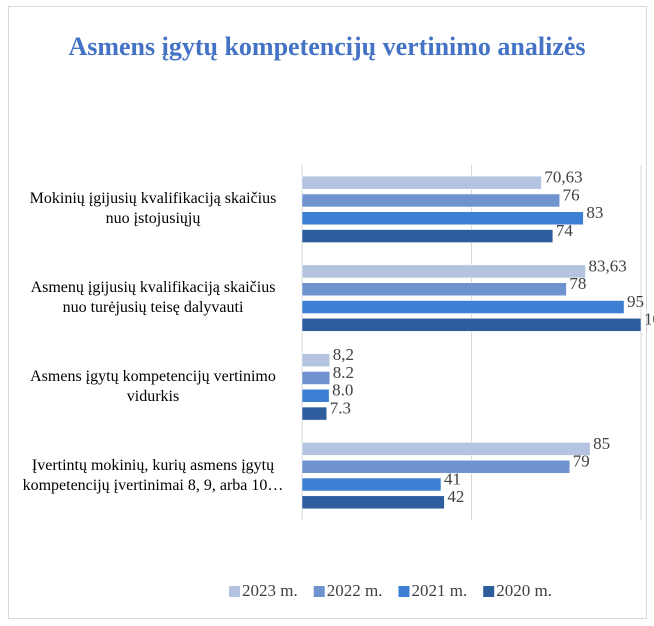 The height and width of the screenshot is (626, 654). I want to click on legend-label: 2023 m., so click(270, 590).